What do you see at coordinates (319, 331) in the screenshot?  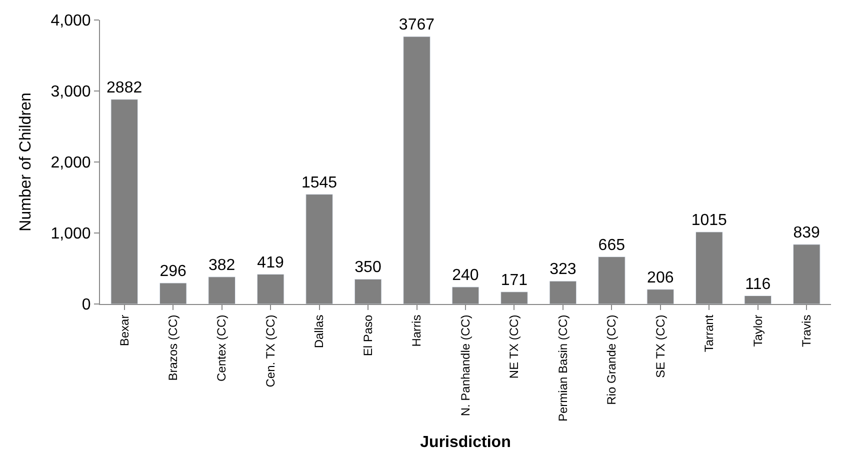 I see `x-tick-label: Dallas` at bounding box center [319, 331].